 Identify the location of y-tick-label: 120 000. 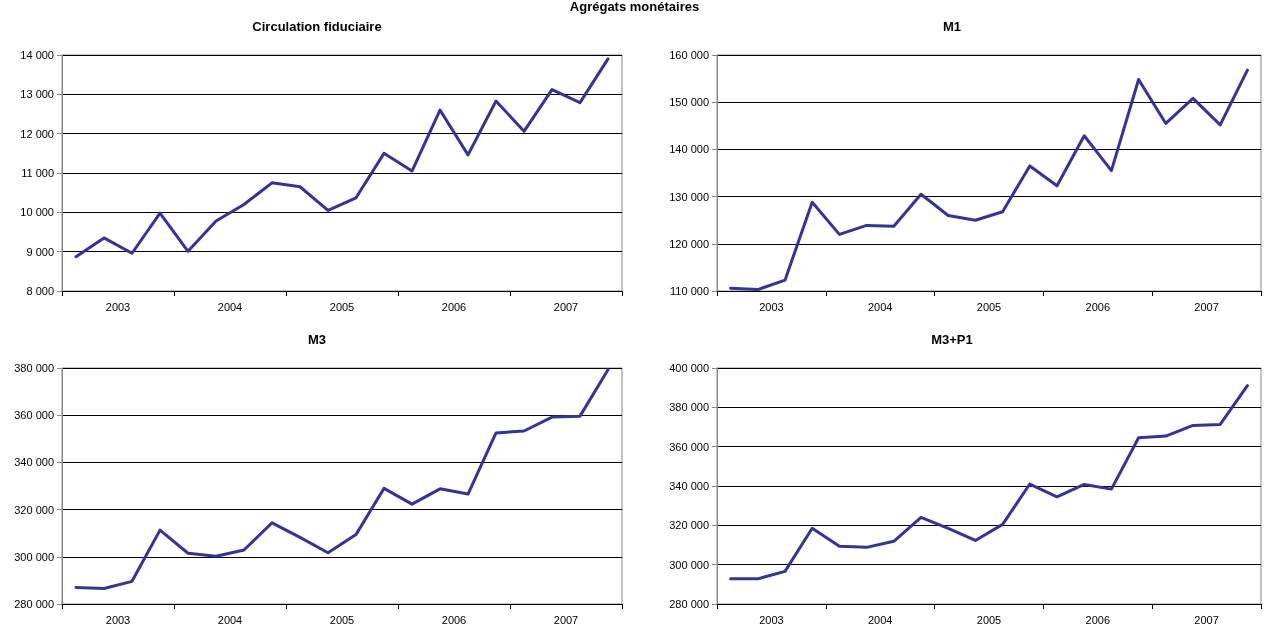
(689, 243).